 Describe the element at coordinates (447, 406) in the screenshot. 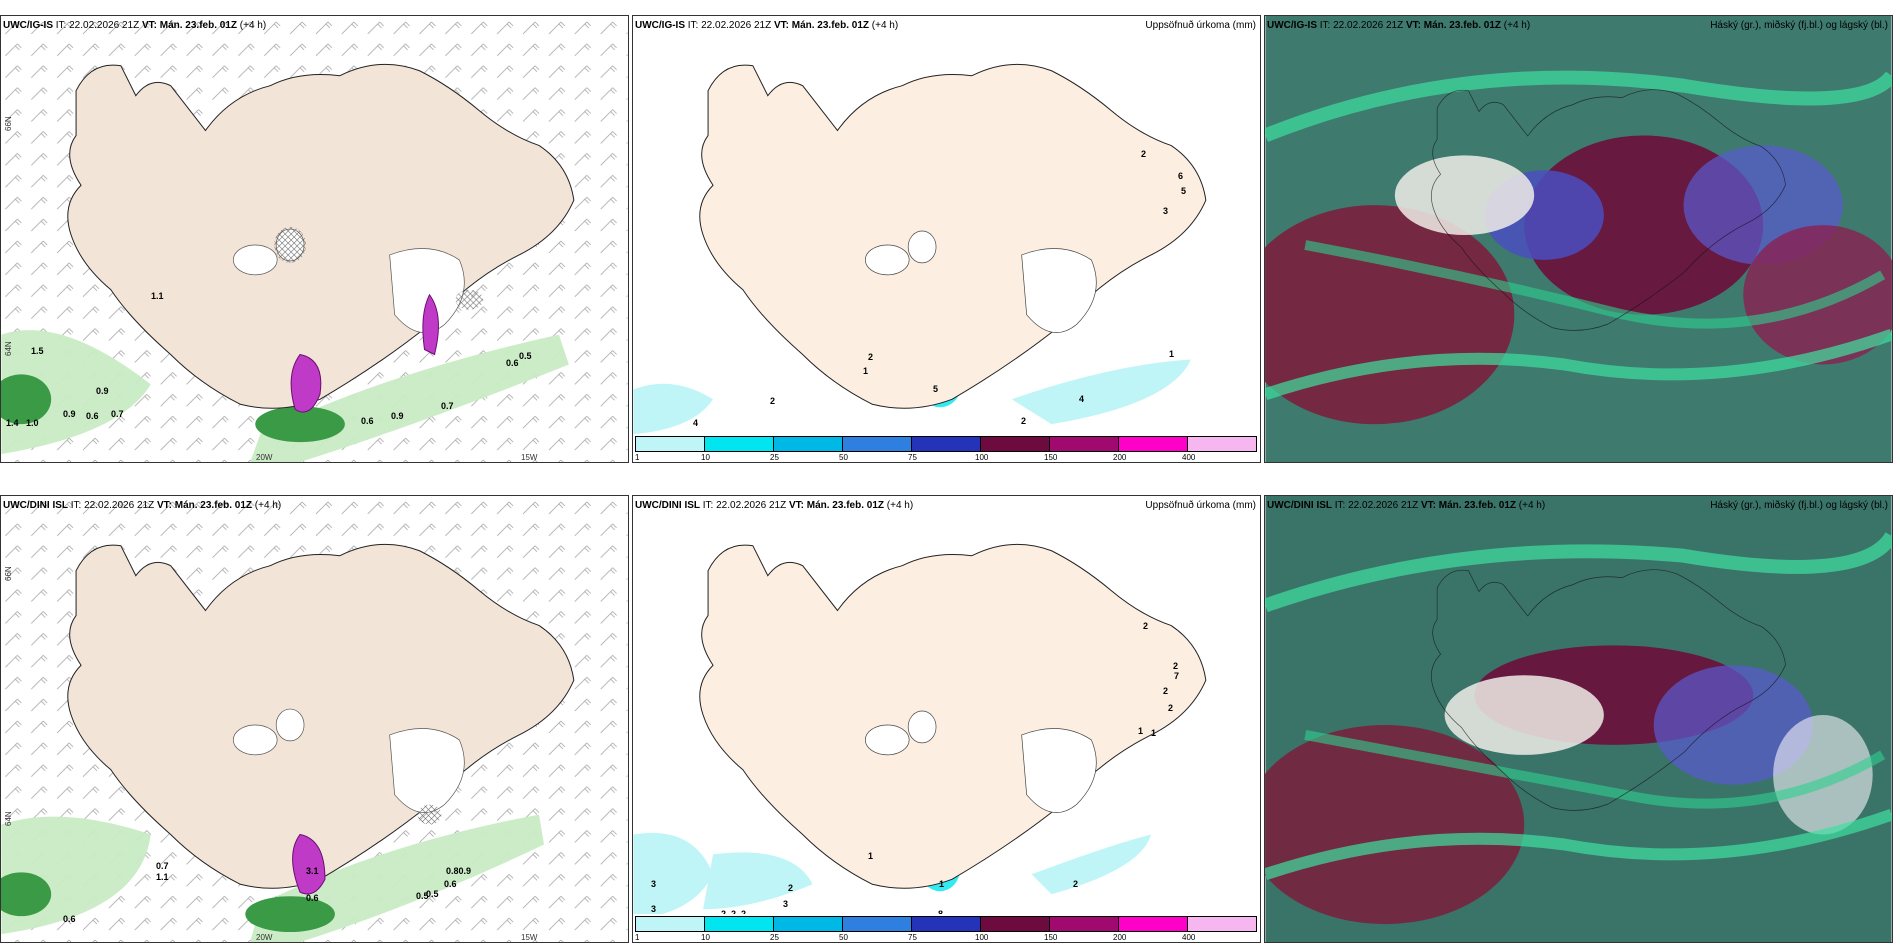

I see `wind-value-label: 0.7` at that location.